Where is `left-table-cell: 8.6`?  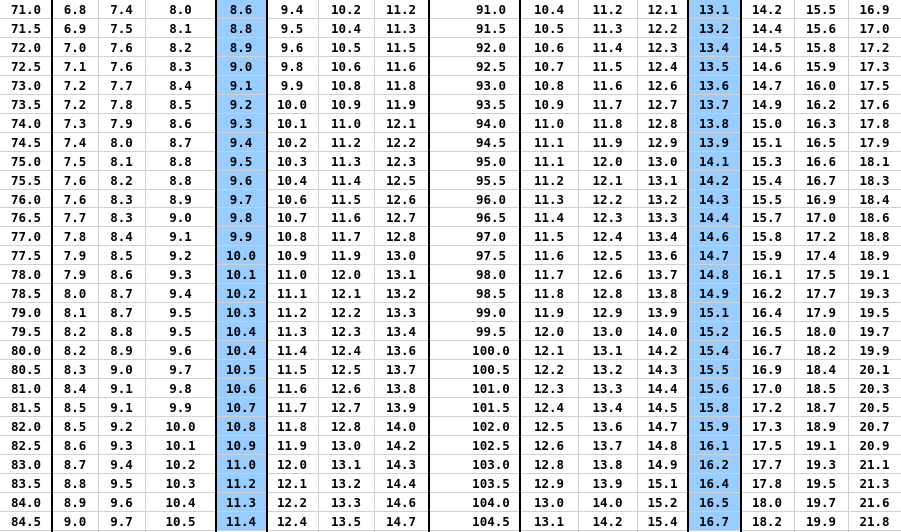 left-table-cell: 8.6 is located at coordinates (121, 274).